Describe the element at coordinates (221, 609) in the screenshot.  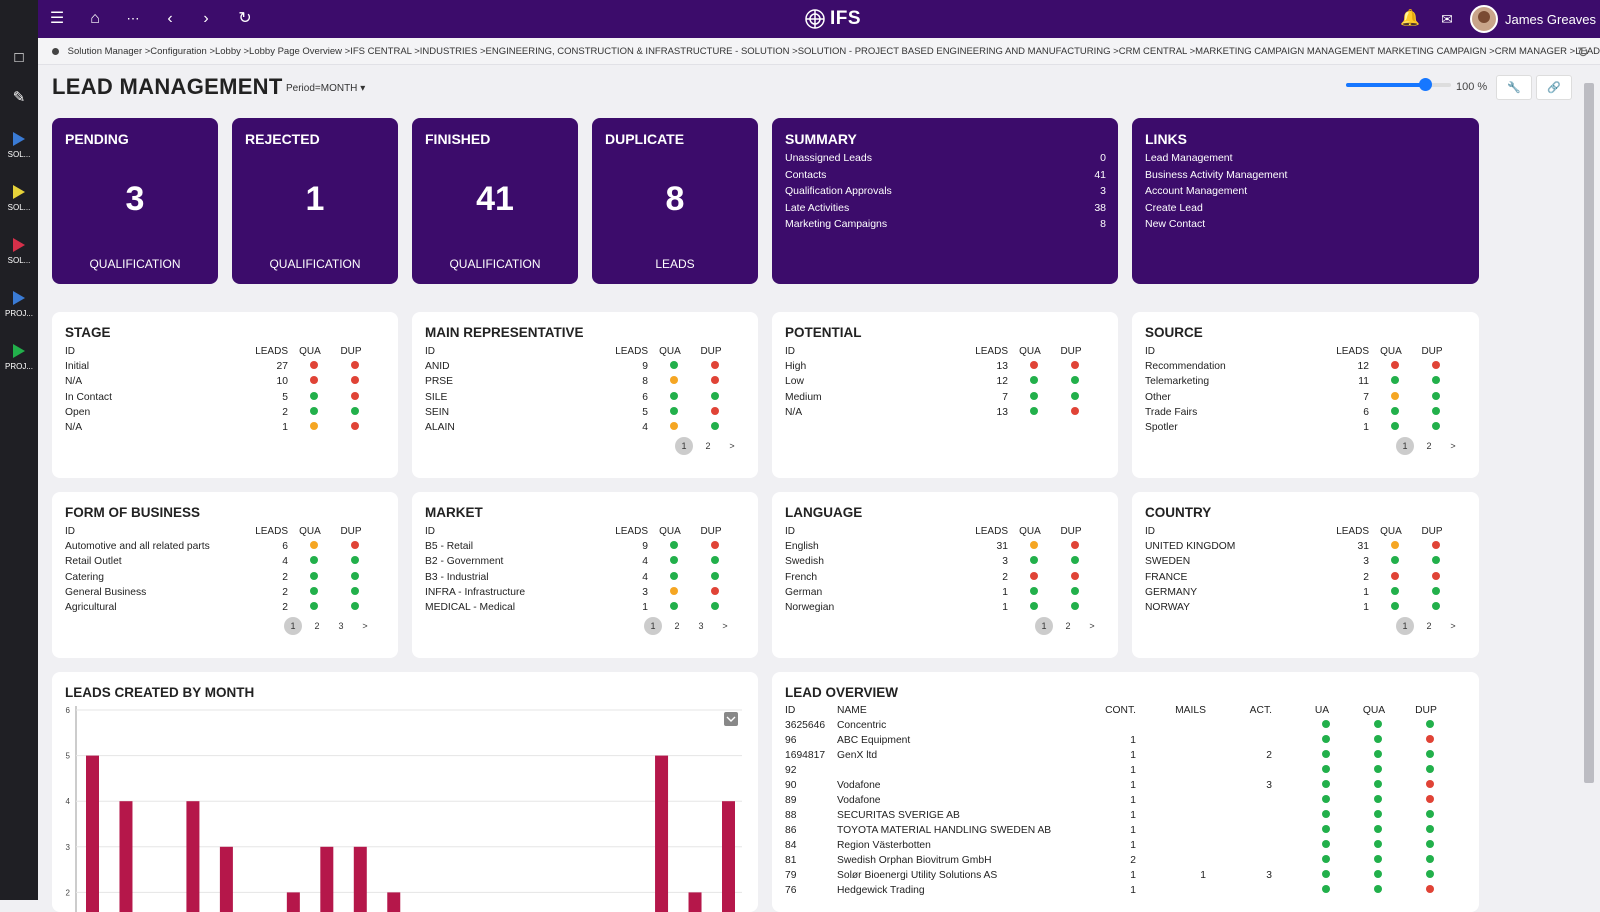
I see `table-row: Agricultural 2` at that location.